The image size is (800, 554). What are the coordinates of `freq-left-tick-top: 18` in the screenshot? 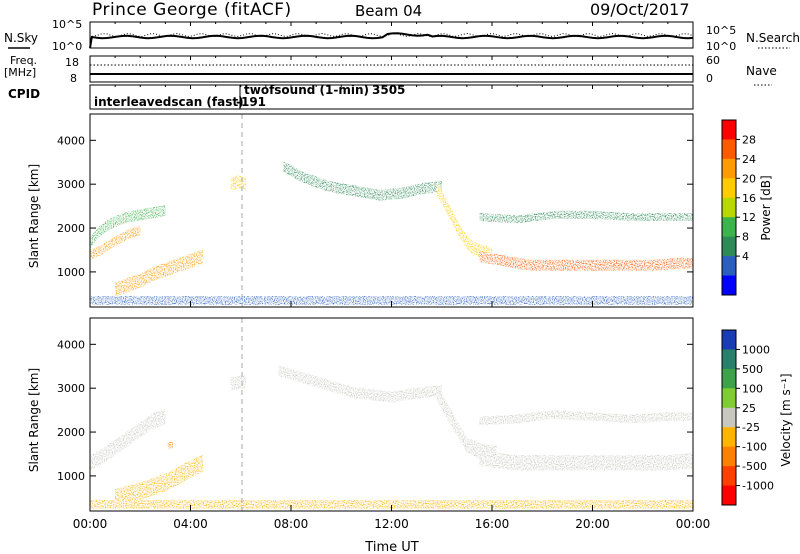 It's located at (72, 62).